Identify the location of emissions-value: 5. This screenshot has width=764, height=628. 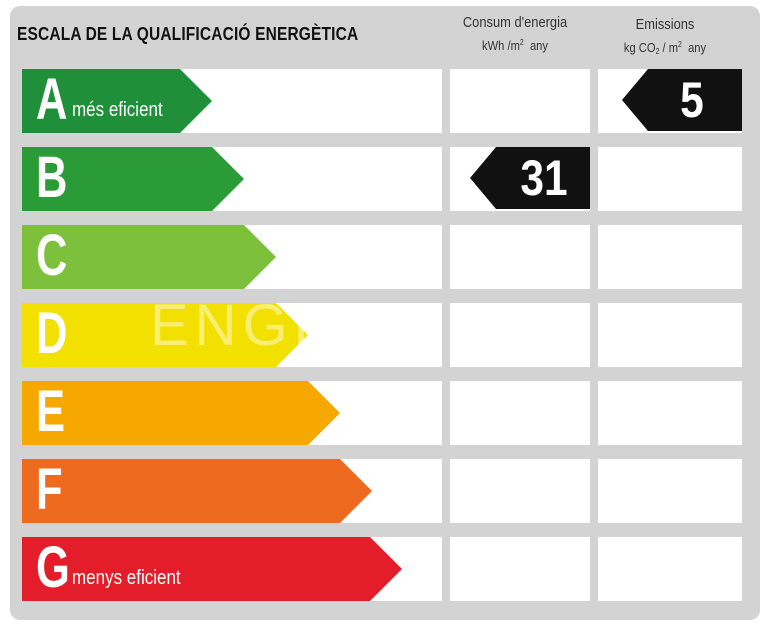
(692, 100).